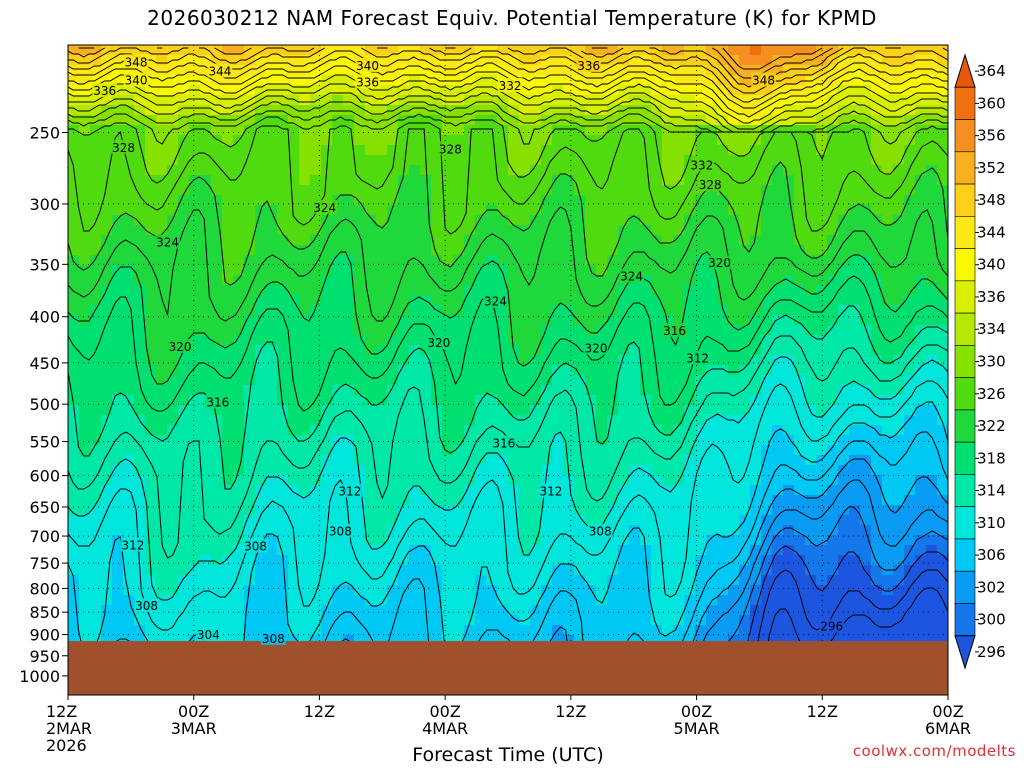 Image resolution: width=1024 pixels, height=768 pixels. I want to click on colorbar-label: 302, so click(991, 587).